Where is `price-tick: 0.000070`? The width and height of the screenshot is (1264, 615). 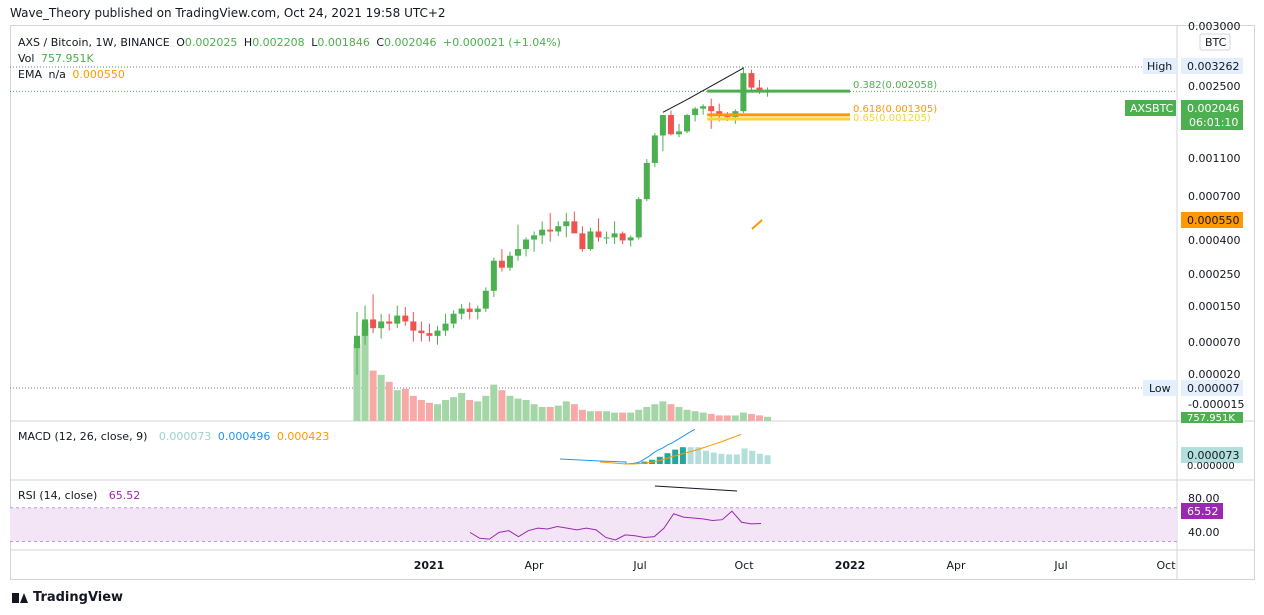 price-tick: 0.000070 is located at coordinates (1214, 342).